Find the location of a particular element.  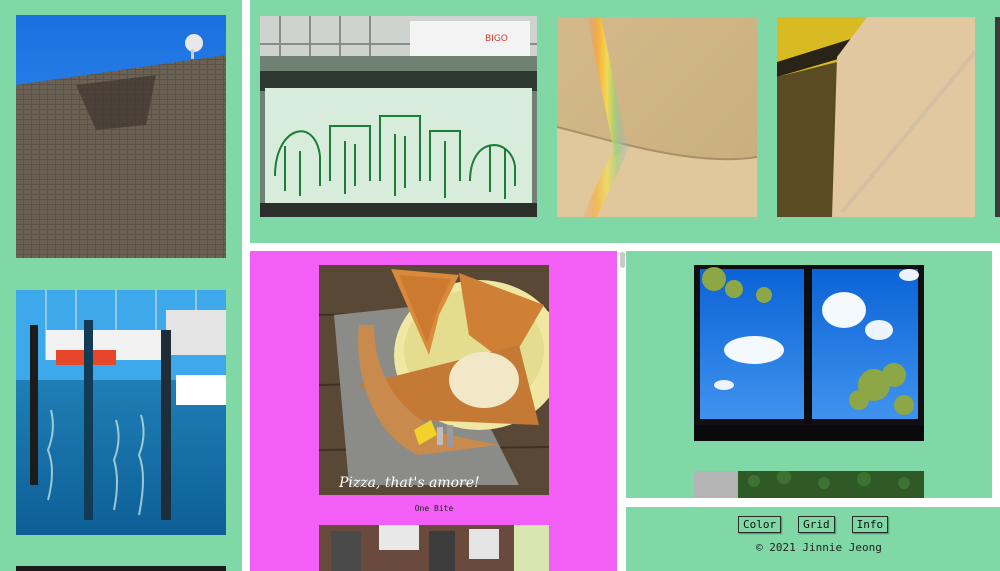

photo-pizza: Pizza, that's amore! is located at coordinates (434, 380).